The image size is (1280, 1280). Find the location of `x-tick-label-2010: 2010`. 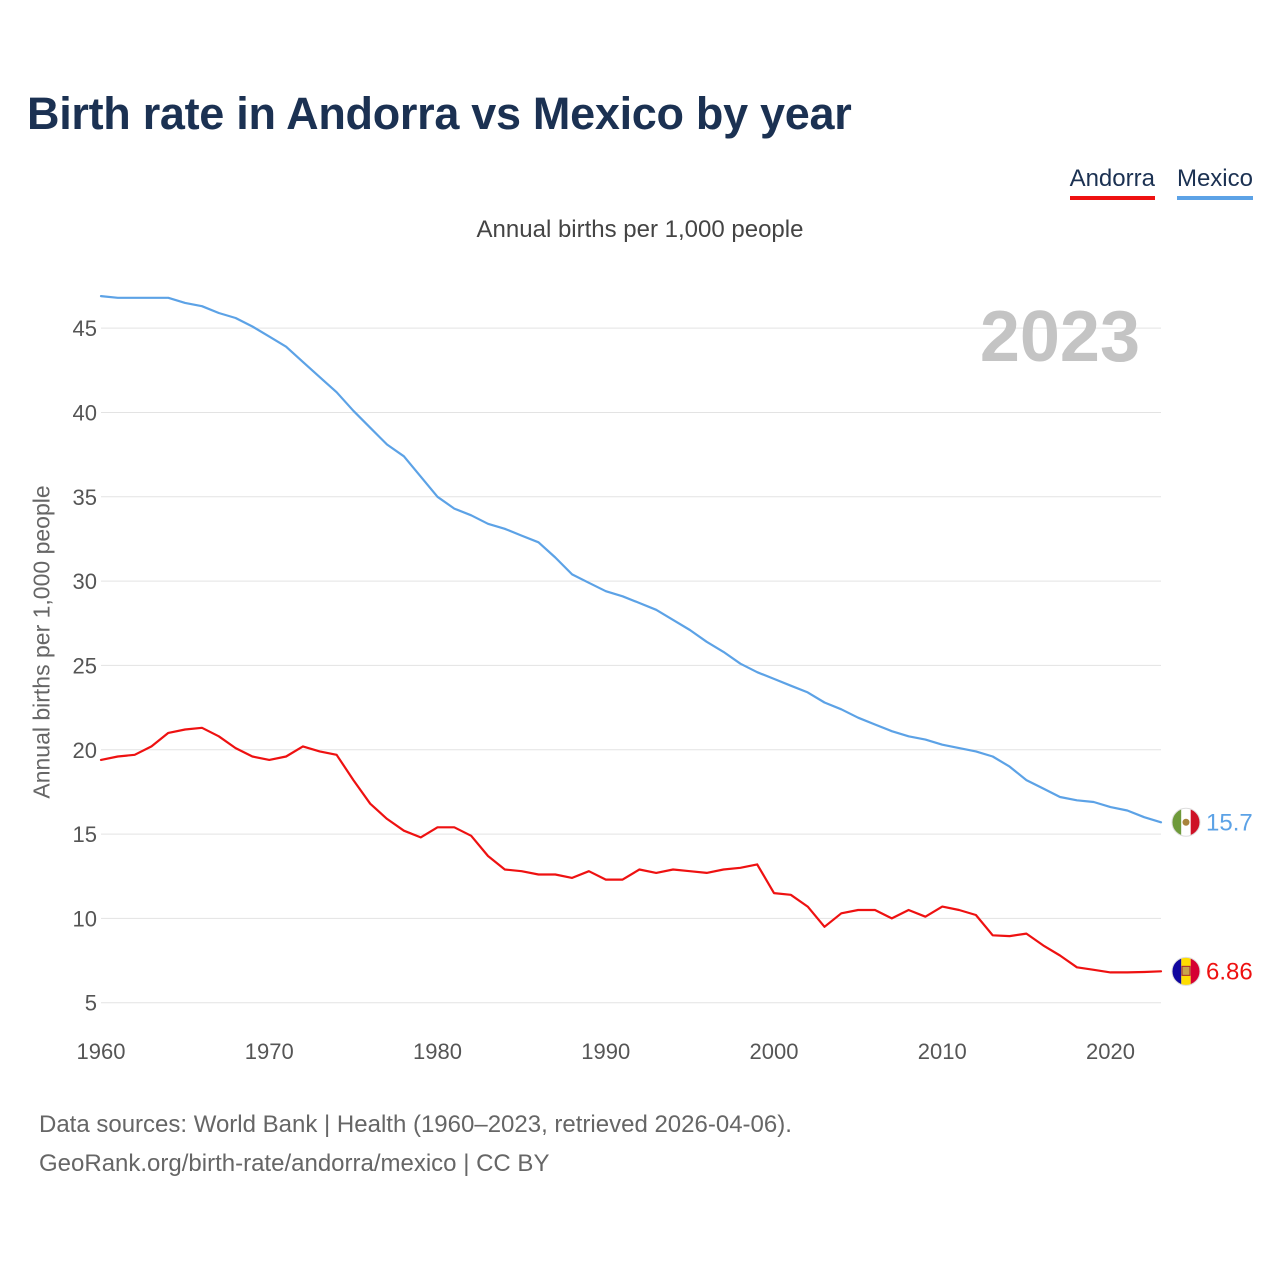

x-tick-label-2010: 2010 is located at coordinates (942, 1051).